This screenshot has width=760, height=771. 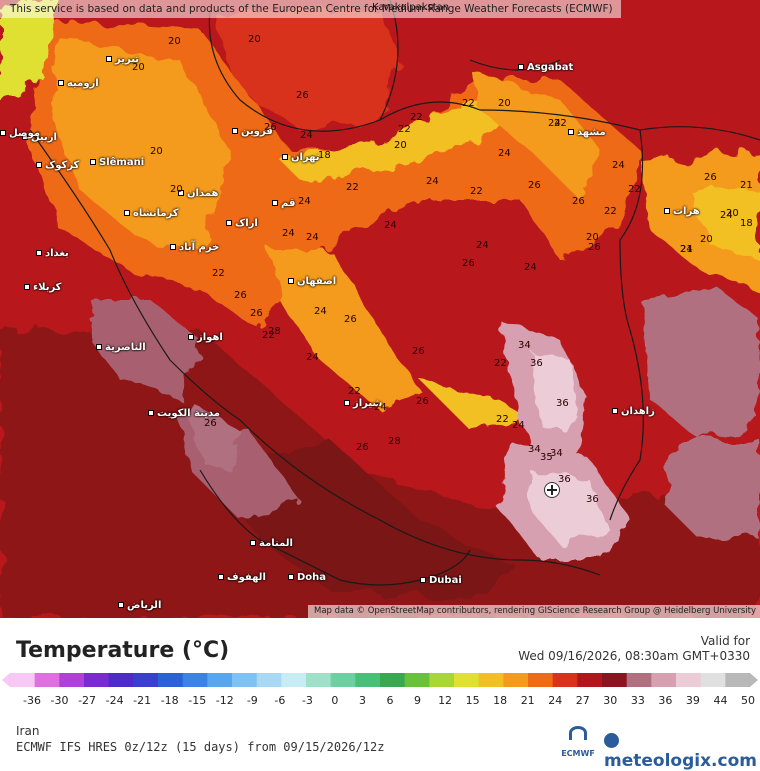 I want to click on city-qazvin: قزوین, so click(x=252, y=131).